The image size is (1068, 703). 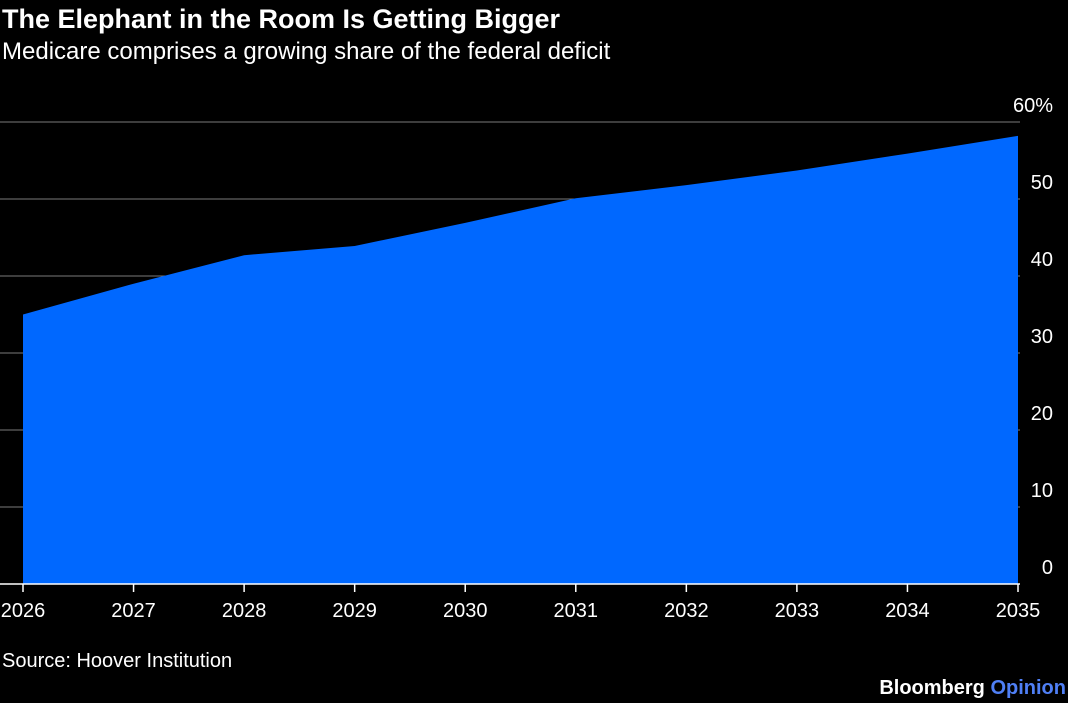 I want to click on brand-name: Bloomberg, so click(x=932, y=688).